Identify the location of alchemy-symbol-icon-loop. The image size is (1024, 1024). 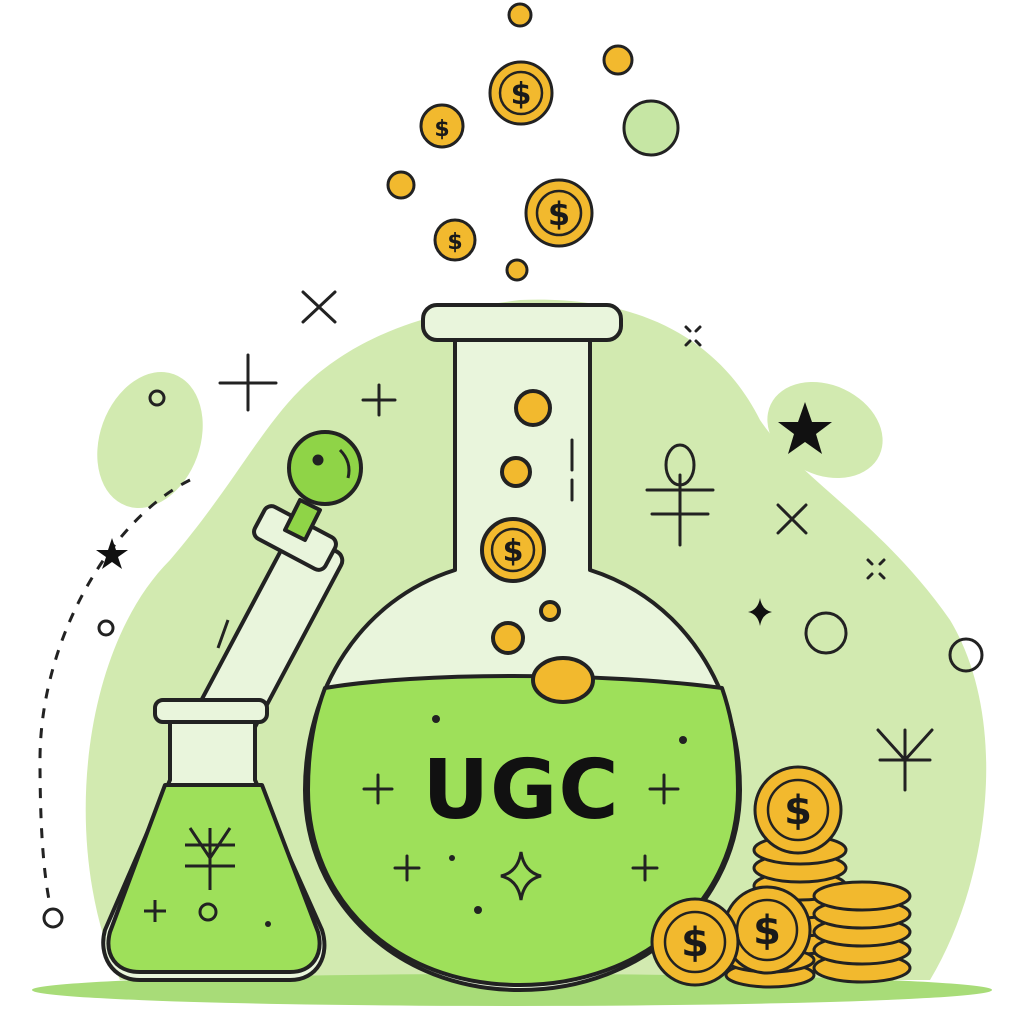
(680, 465).